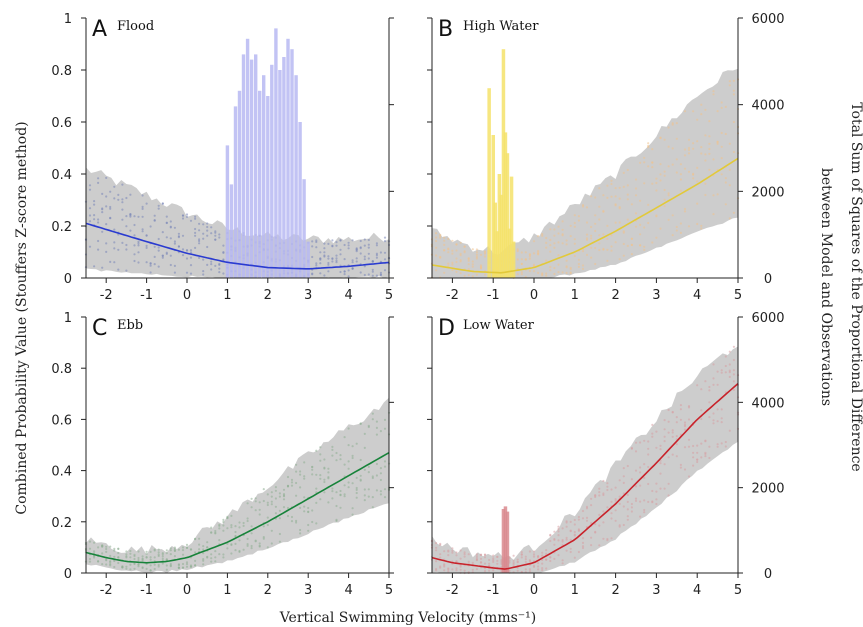 The height and width of the screenshot is (627, 863). Describe the element at coordinates (308, 590) in the screenshot. I see `x-tick-label: 3` at that location.